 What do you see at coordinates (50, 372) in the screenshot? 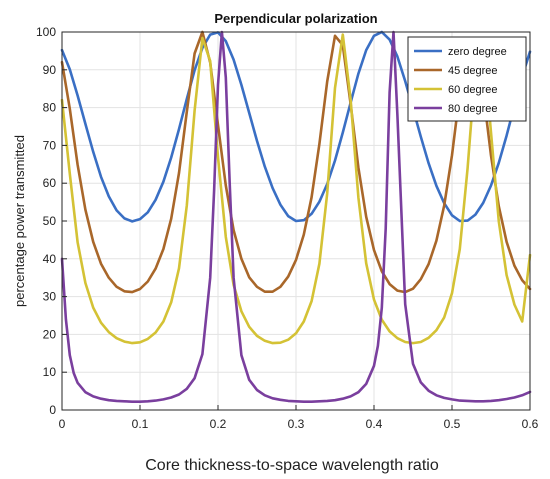
I see `y-tick-label: 10` at bounding box center [50, 372].